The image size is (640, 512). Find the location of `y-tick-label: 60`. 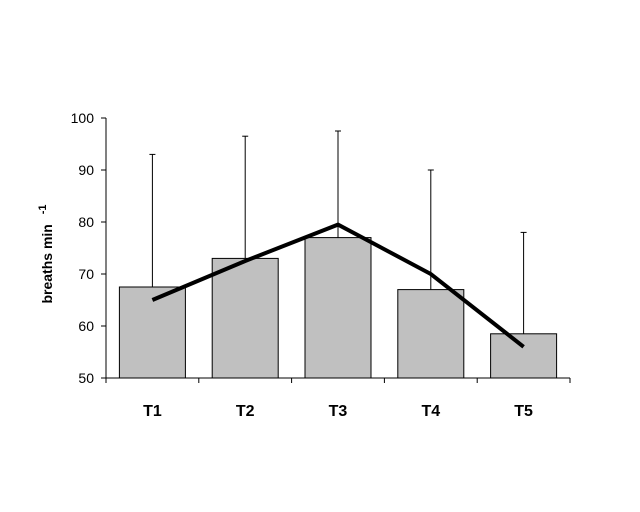

y-tick-label: 60 is located at coordinates (86, 326).